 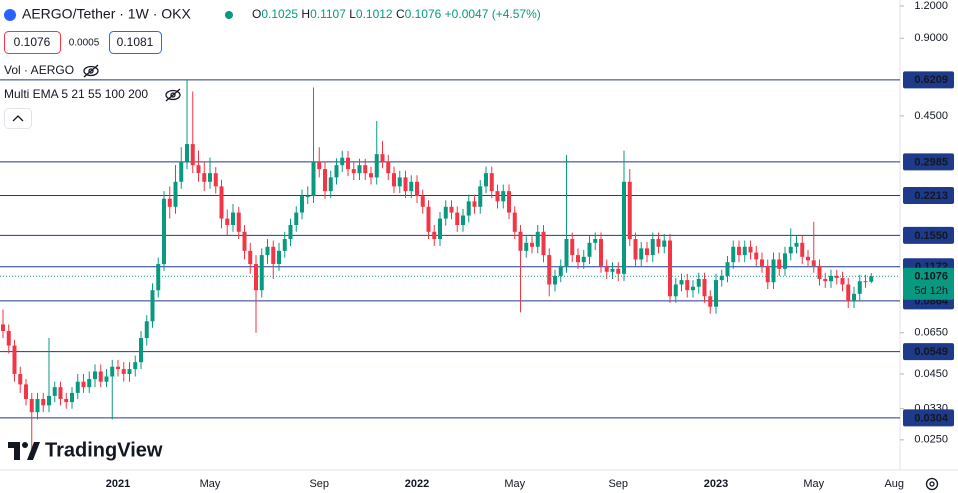 I want to click on y-tick-label: 0.0250, so click(x=931, y=440).